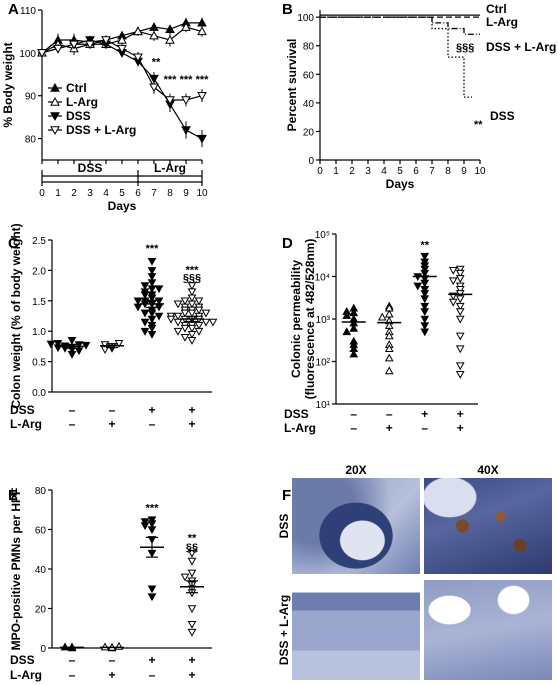  What do you see at coordinates (287, 9) in the screenshot?
I see `panel-b-letter: B` at bounding box center [287, 9].